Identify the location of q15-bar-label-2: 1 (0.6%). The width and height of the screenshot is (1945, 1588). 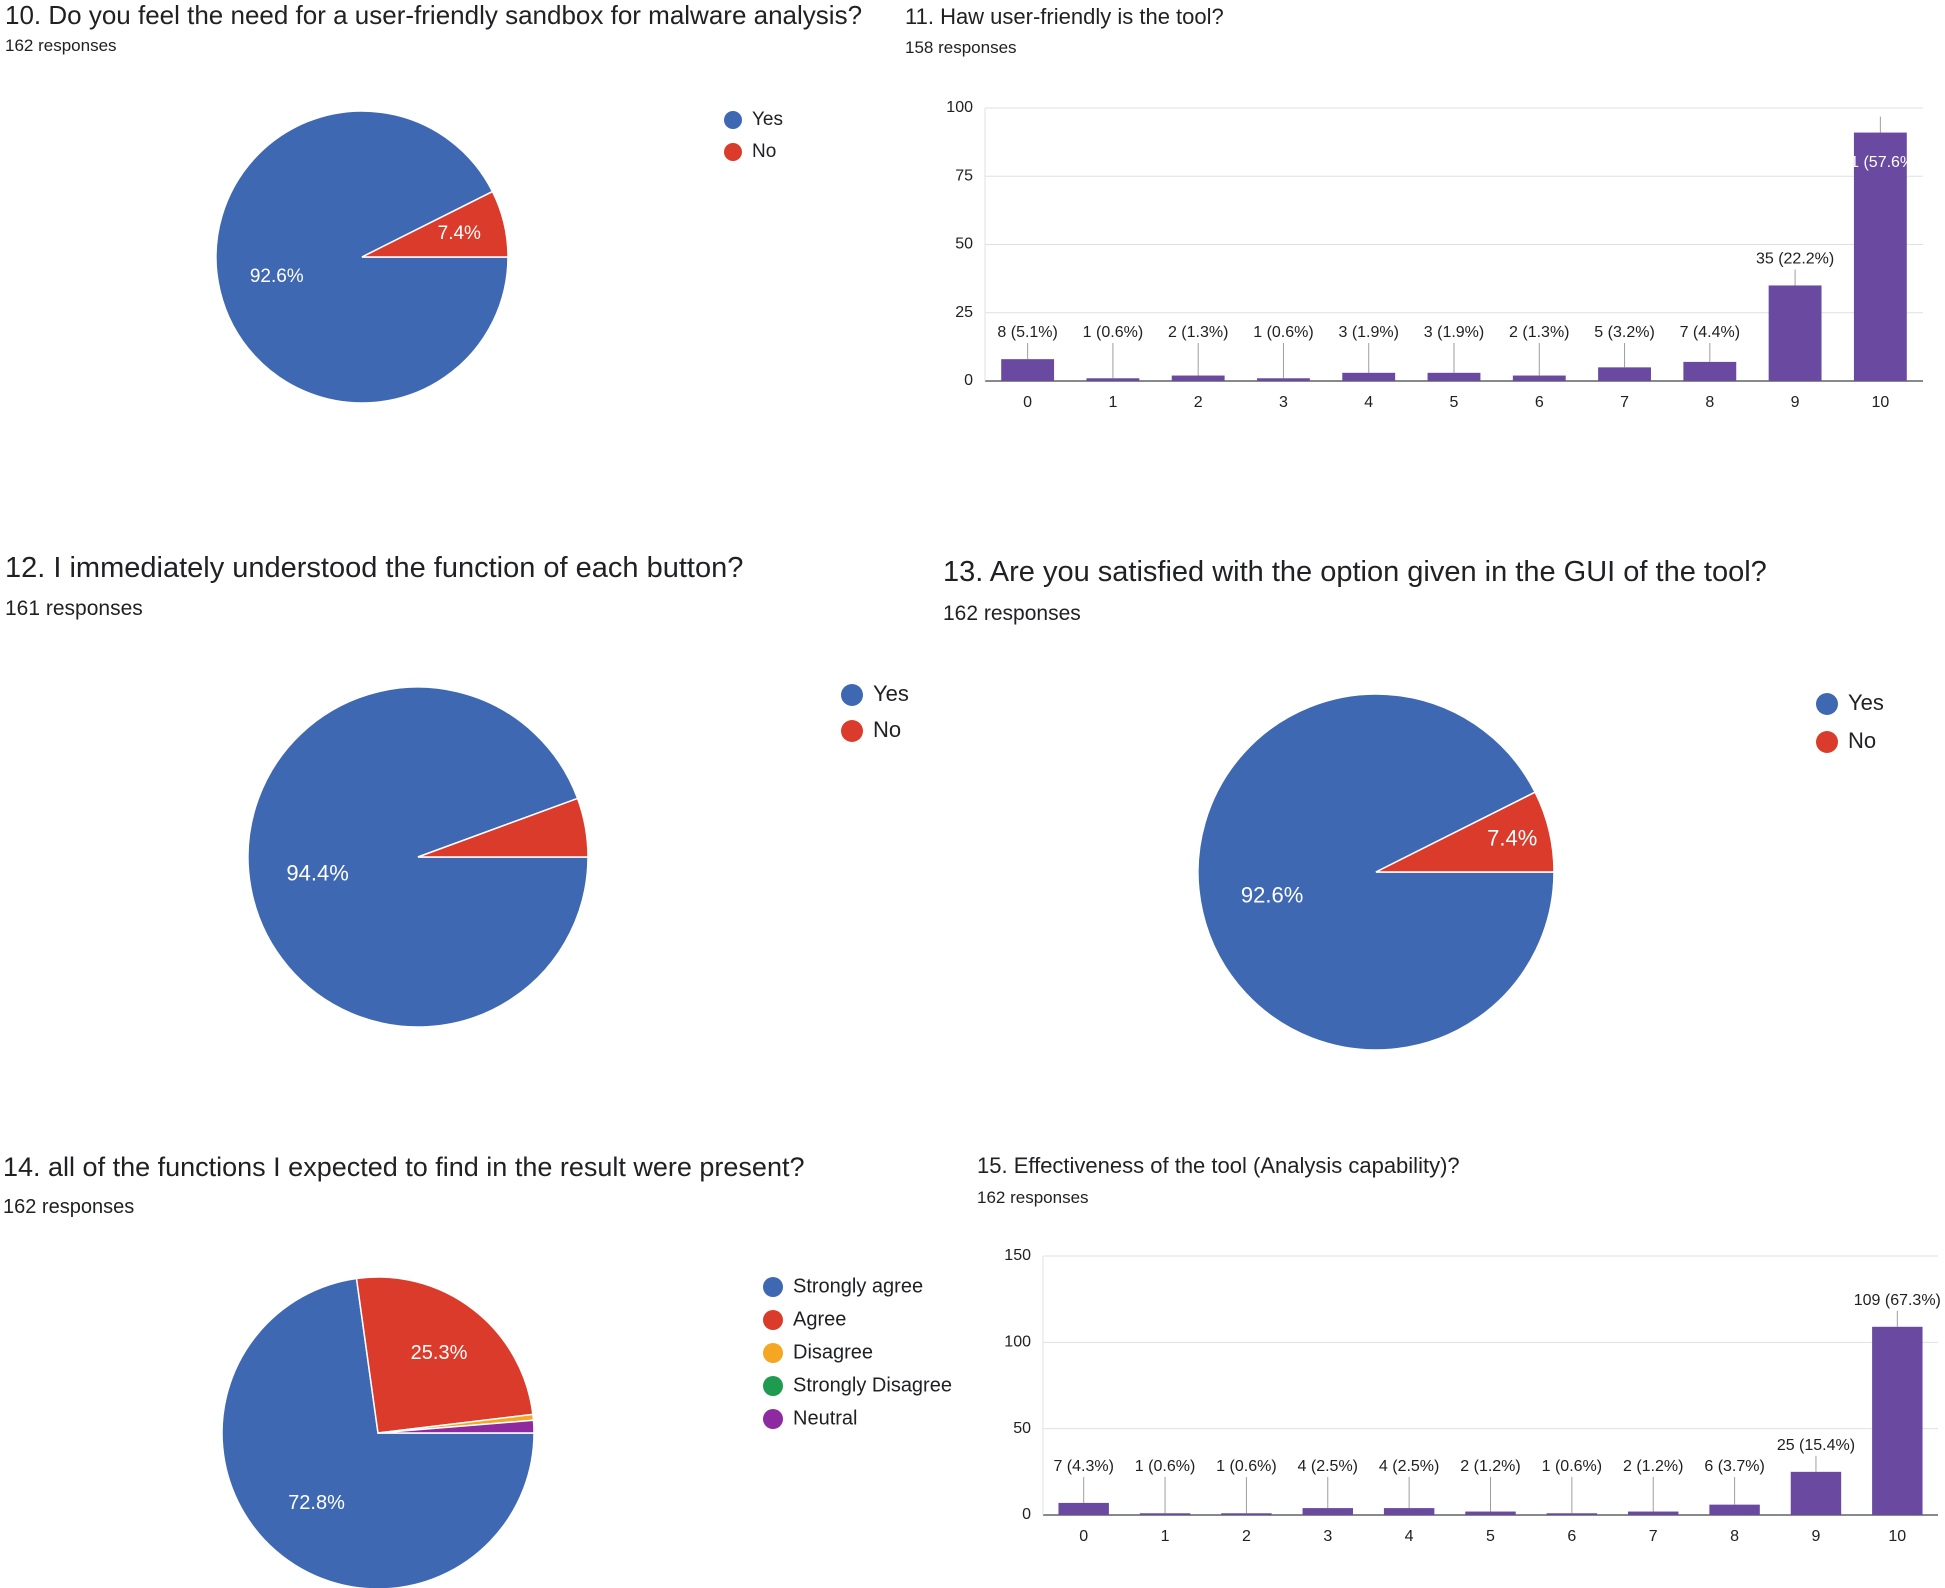
(1246, 1466).